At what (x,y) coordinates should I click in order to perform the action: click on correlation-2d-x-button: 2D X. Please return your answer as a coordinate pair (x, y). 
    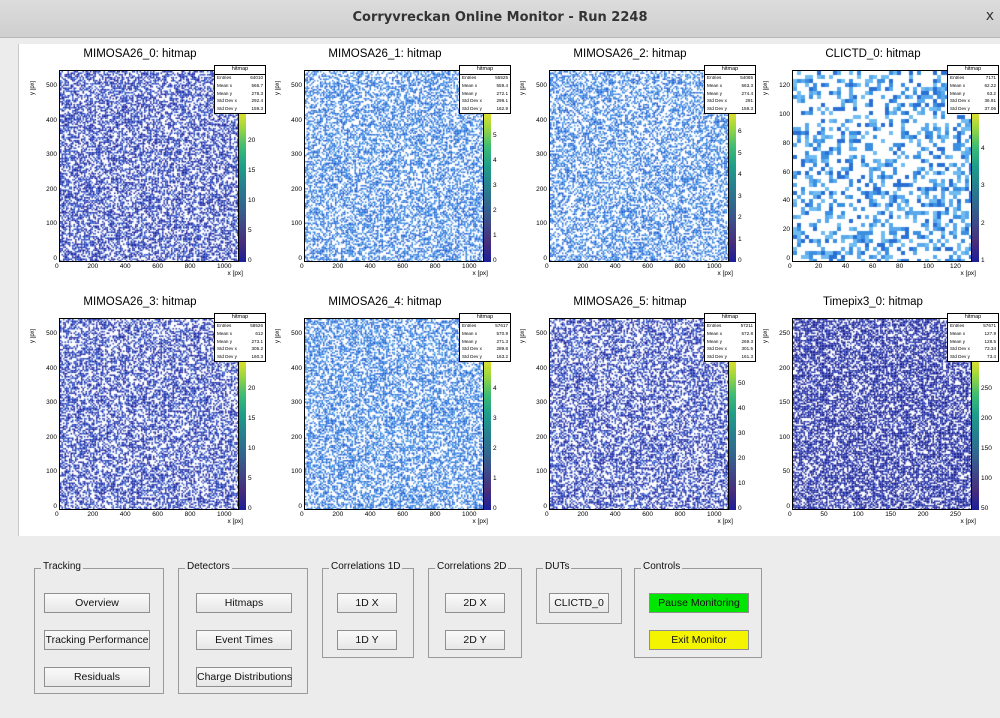
    Looking at the image, I should click on (475, 603).